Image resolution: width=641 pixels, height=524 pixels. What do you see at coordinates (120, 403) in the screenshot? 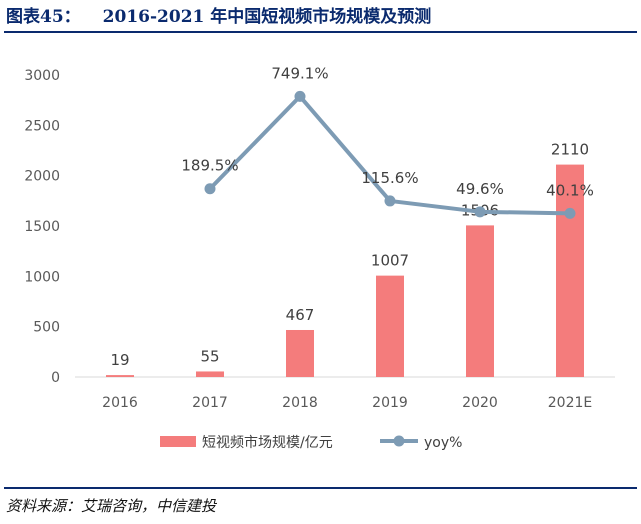
I see `x-tick-label: 2016` at bounding box center [120, 403].